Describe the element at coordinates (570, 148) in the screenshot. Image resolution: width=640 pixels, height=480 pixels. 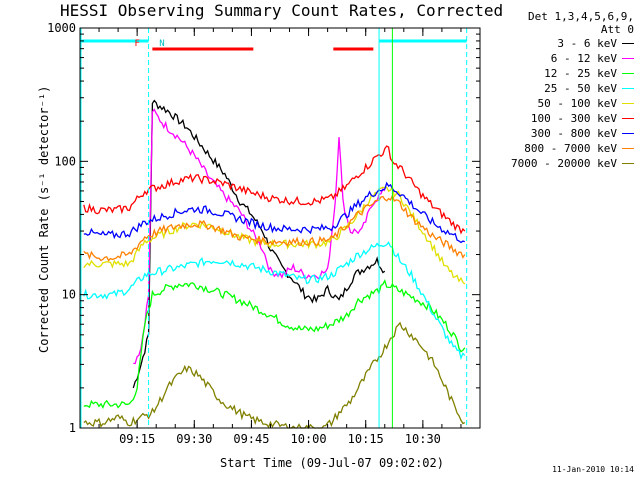
I see `legend-label: 800 - 7000 keV` at that location.